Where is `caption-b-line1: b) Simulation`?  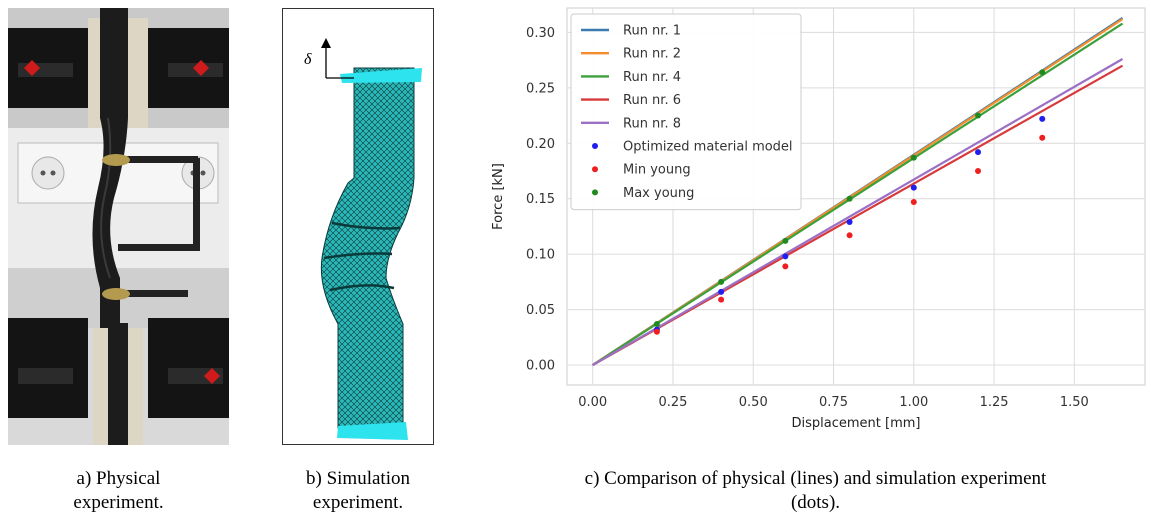
caption-b-line1: b) Simulation is located at coordinates (358, 478).